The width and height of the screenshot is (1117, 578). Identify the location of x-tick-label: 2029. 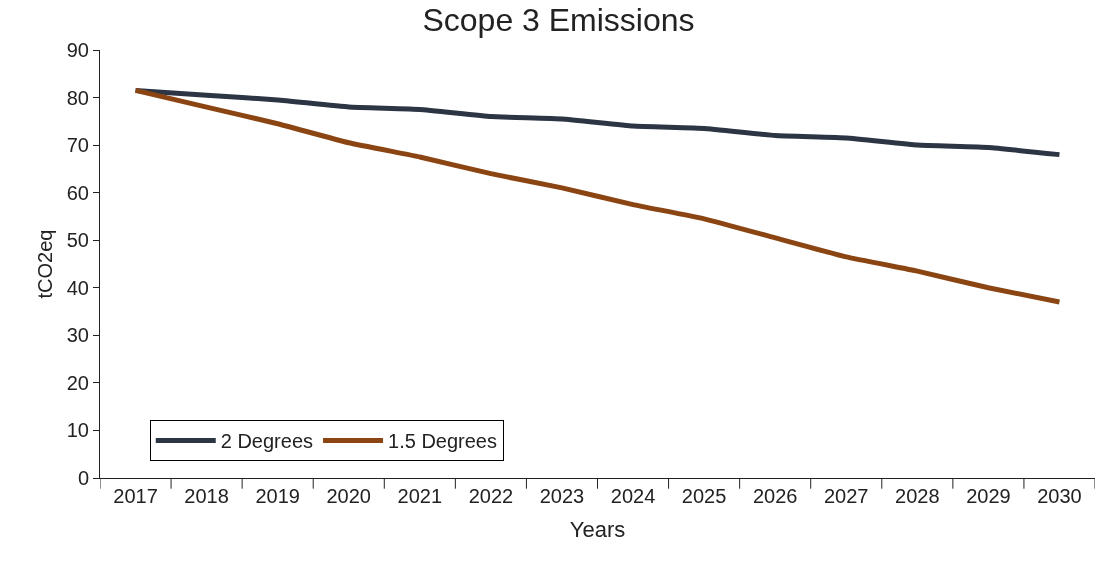
(988, 496).